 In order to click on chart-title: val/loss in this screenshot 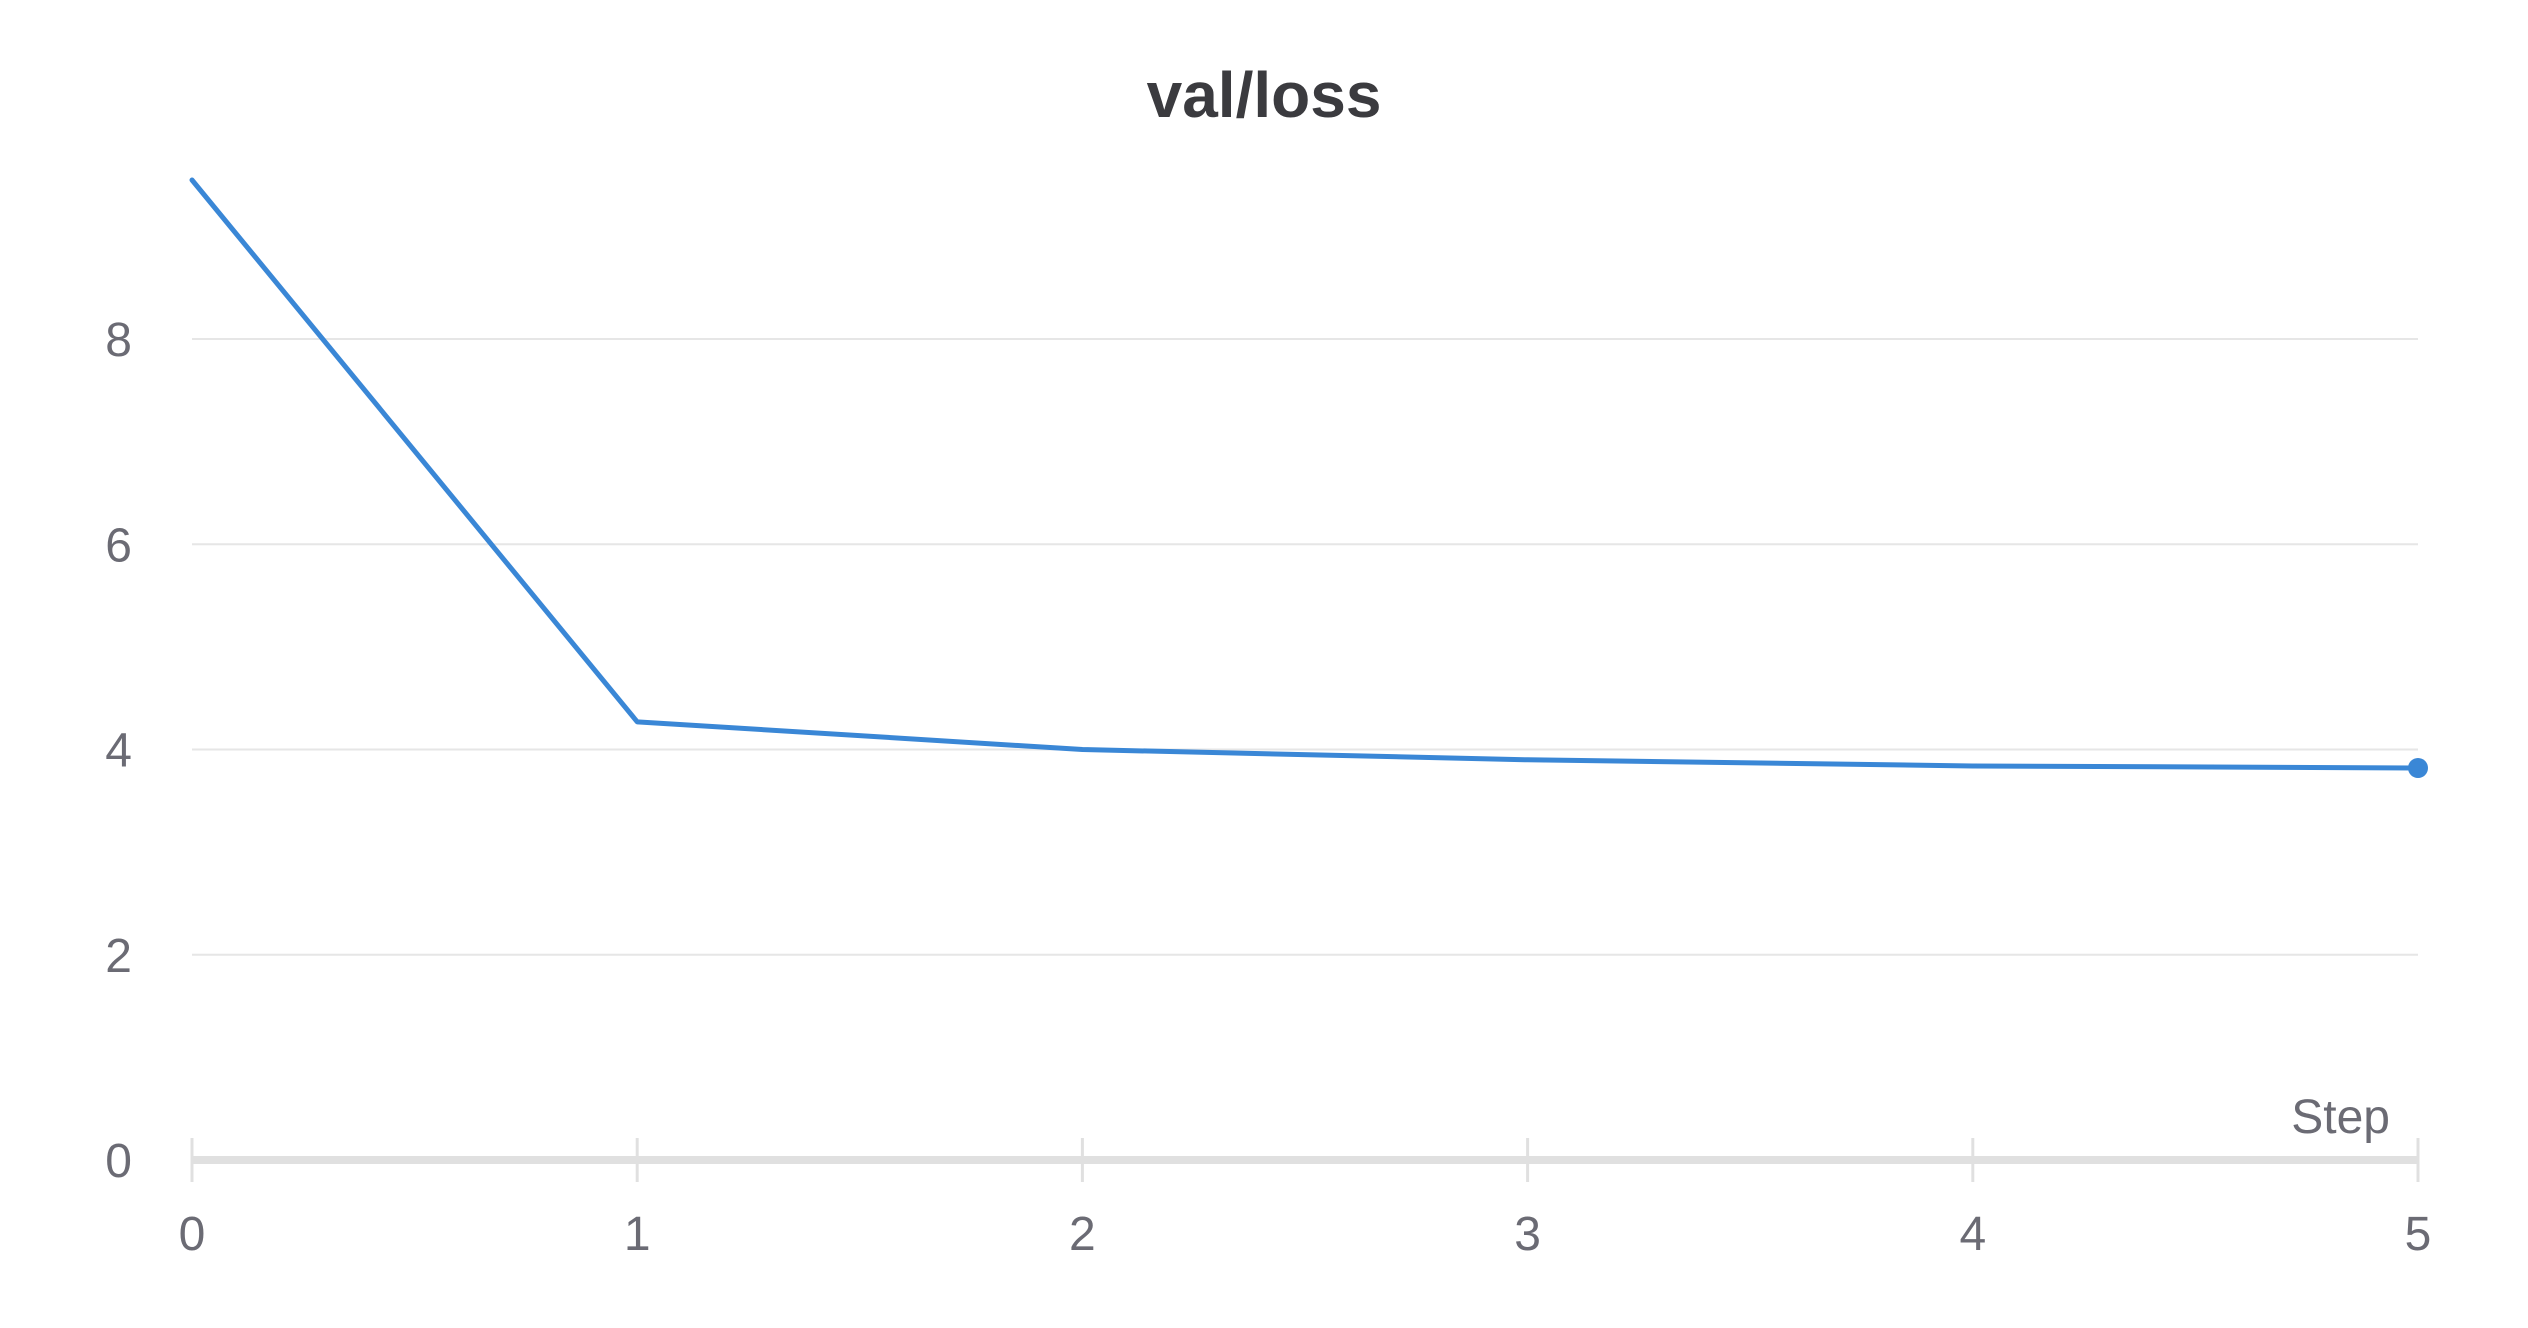, I will do `click(1264, 95)`.